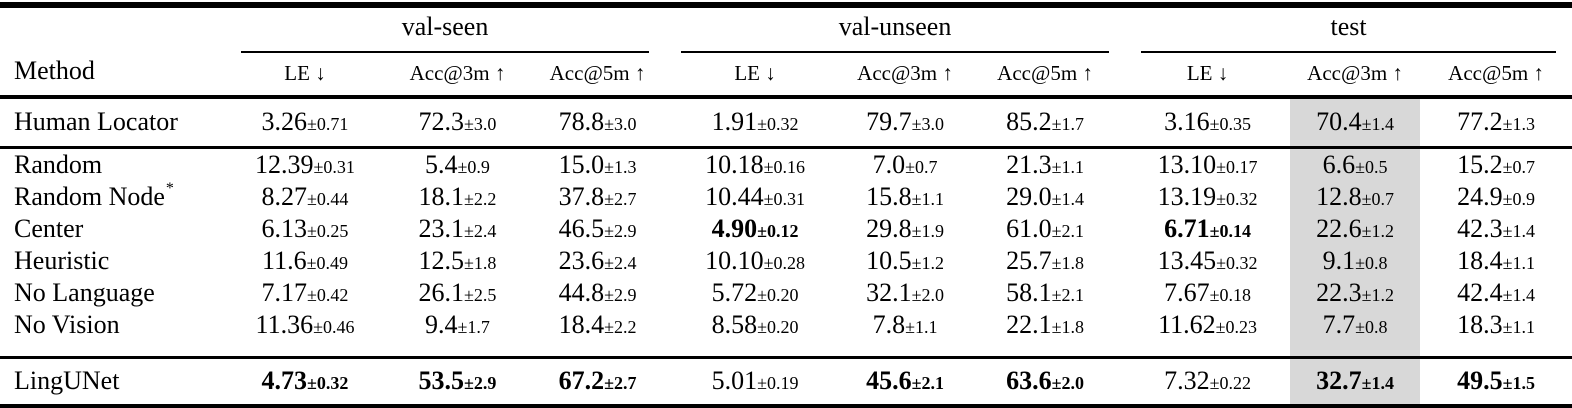  I want to click on value-uncertainty: ±0.71, so click(328, 124).